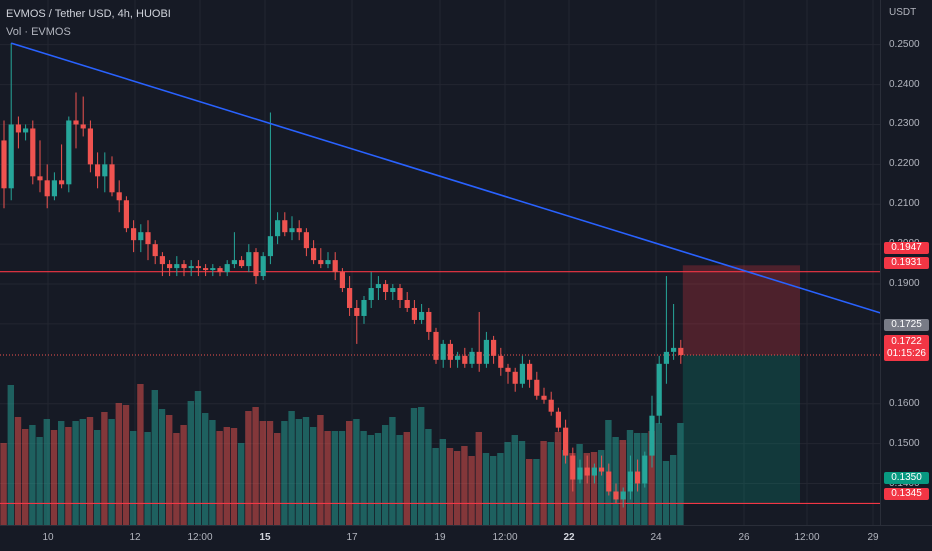 The width and height of the screenshot is (932, 551). What do you see at coordinates (904, 84) in the screenshot?
I see `price-tick: 0.2400` at bounding box center [904, 84].